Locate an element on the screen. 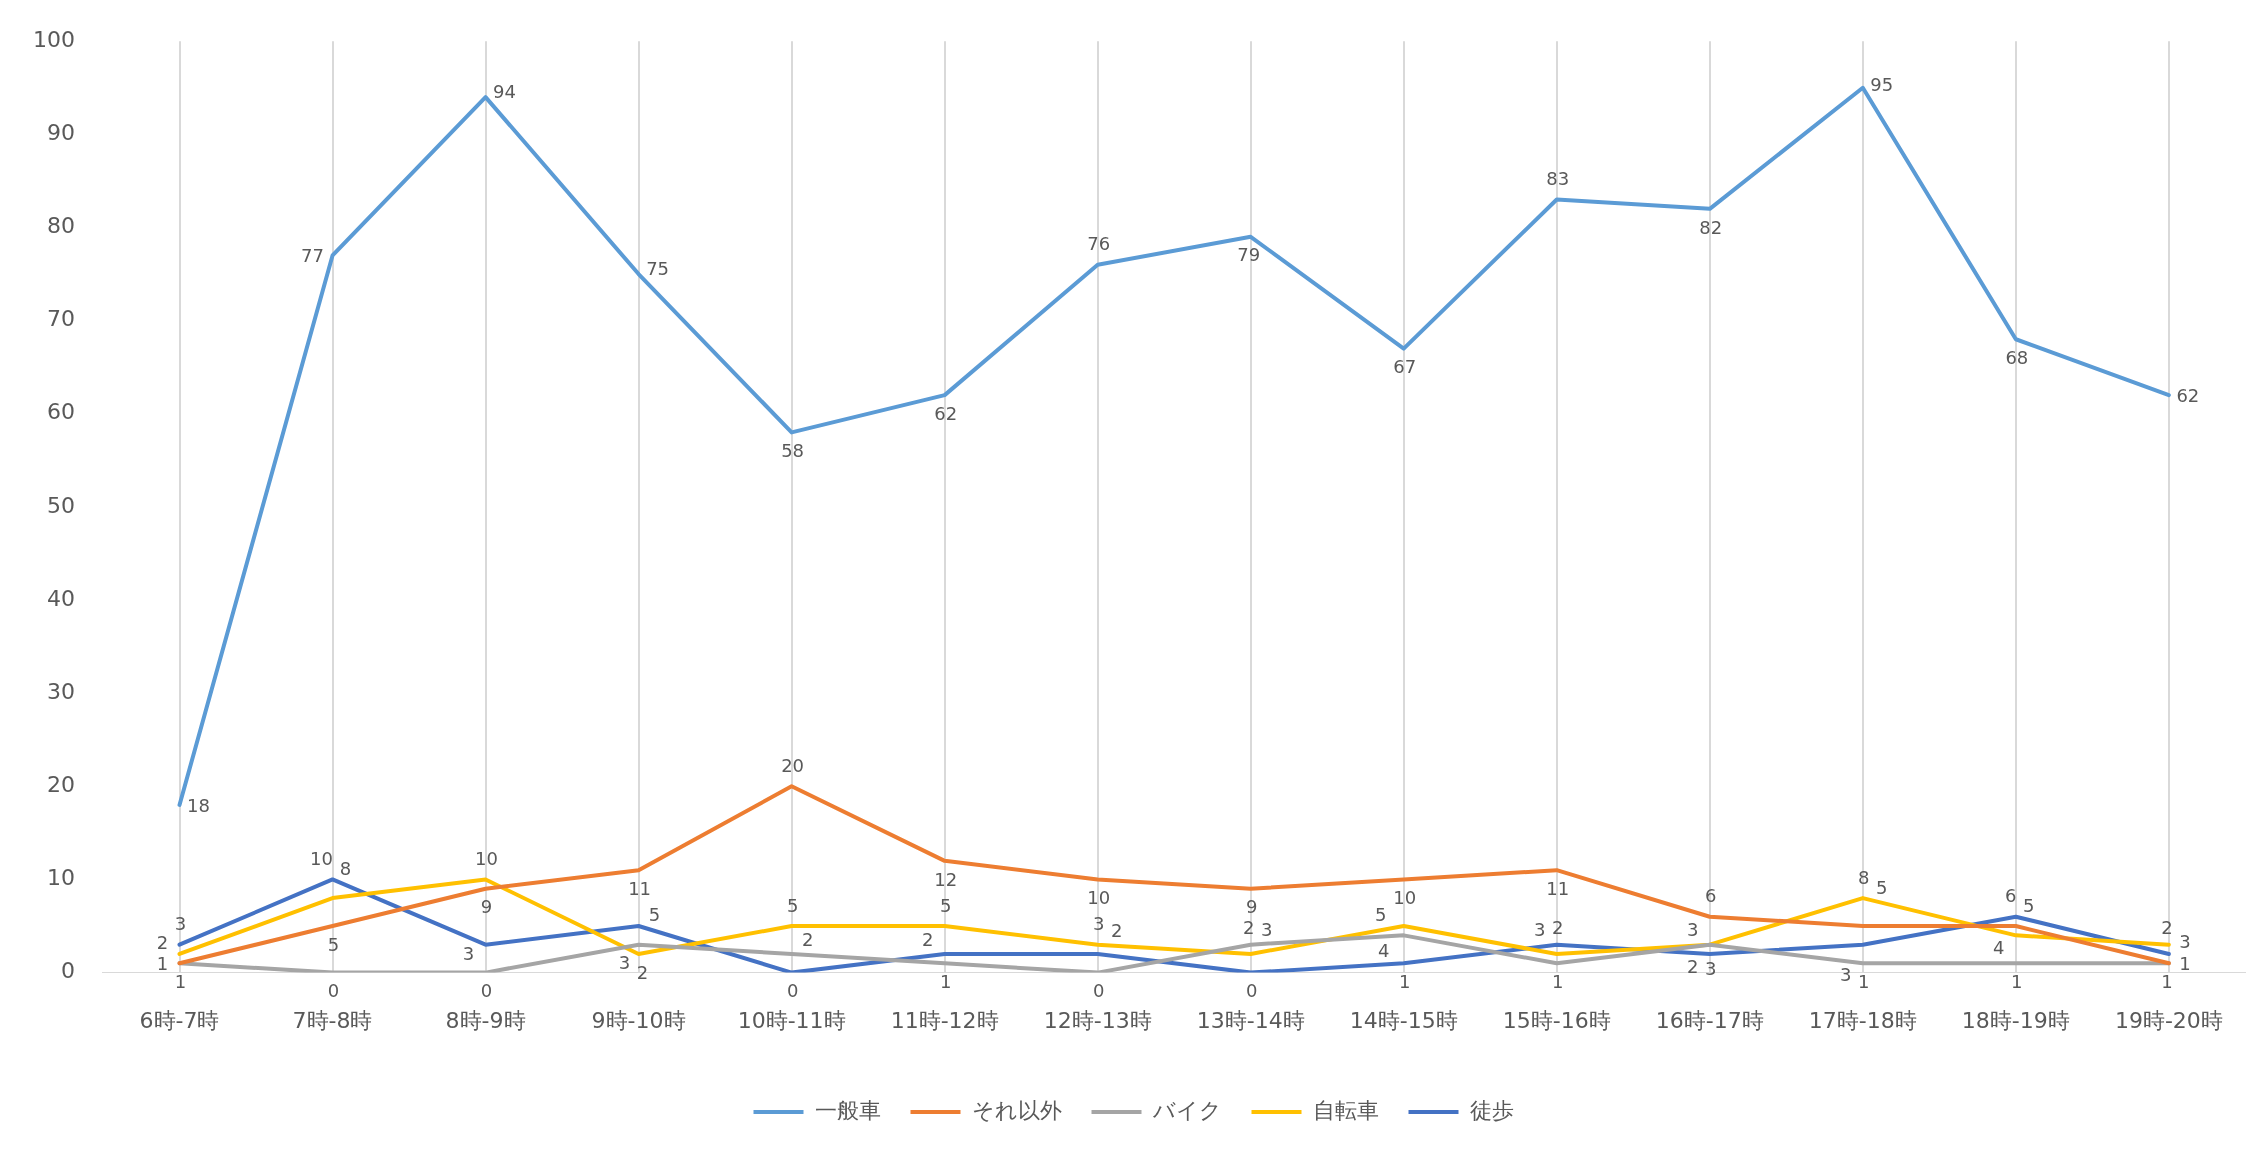  y-tick-label: 0 is located at coordinates (67, 971).